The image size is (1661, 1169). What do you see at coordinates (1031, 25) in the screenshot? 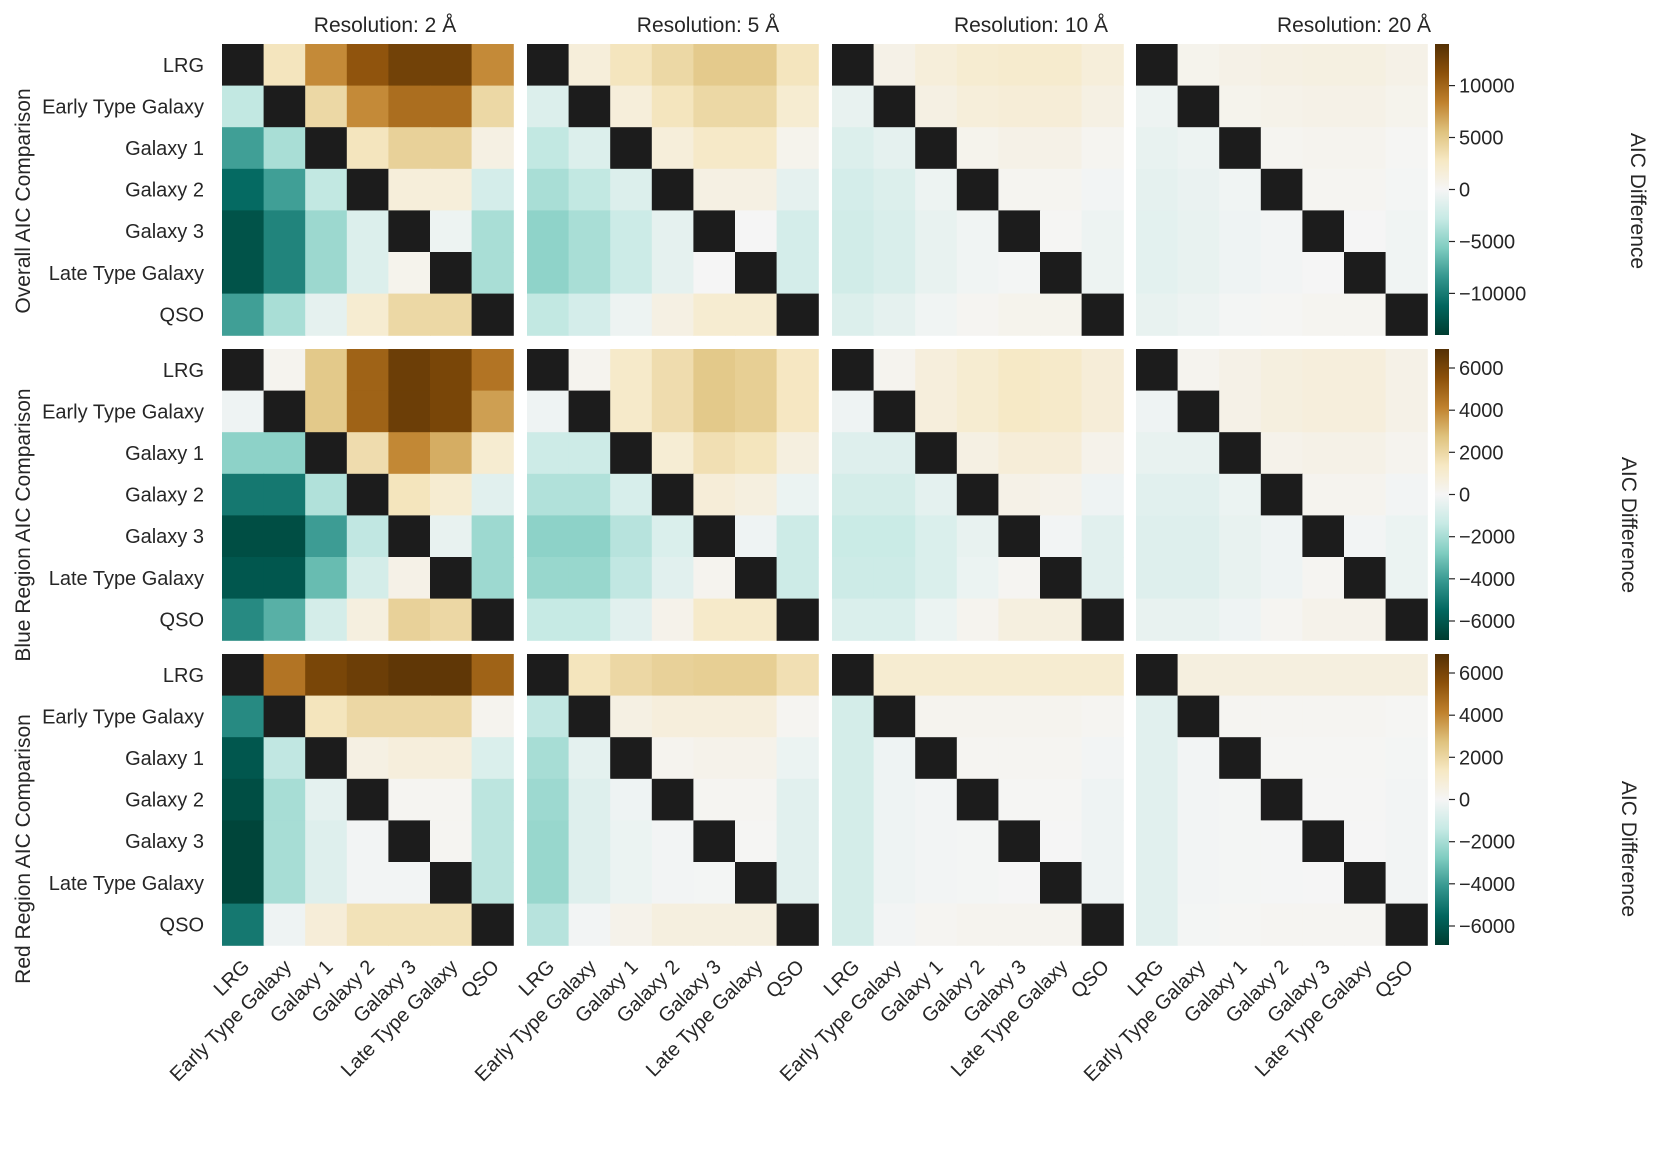
I see `column-title-res-10: Resolution: 10 Å` at bounding box center [1031, 25].